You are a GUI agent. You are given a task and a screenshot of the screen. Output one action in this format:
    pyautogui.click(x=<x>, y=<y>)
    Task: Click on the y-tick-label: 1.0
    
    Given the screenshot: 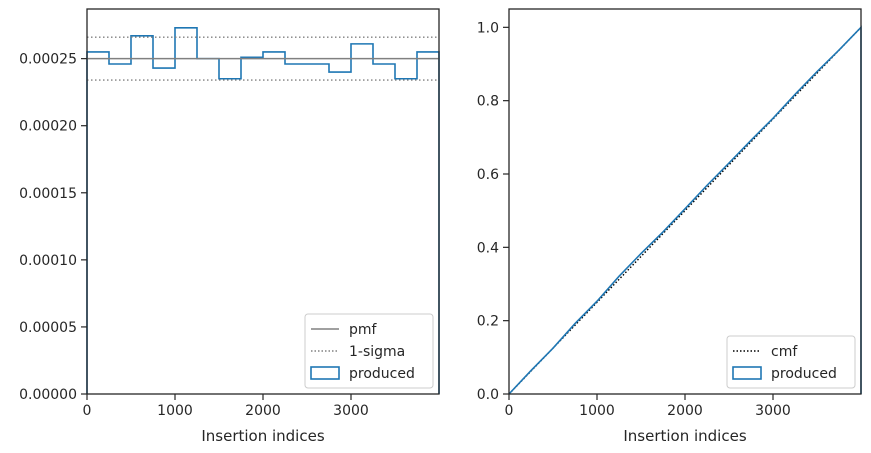 What is the action you would take?
    pyautogui.click(x=488, y=28)
    